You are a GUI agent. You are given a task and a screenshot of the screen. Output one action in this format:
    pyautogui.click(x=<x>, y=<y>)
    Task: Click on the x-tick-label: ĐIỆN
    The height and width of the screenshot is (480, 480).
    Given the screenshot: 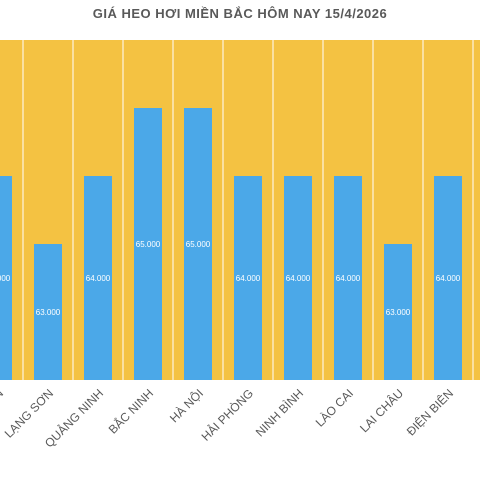 What is the action you would take?
    pyautogui.click(x=3, y=401)
    